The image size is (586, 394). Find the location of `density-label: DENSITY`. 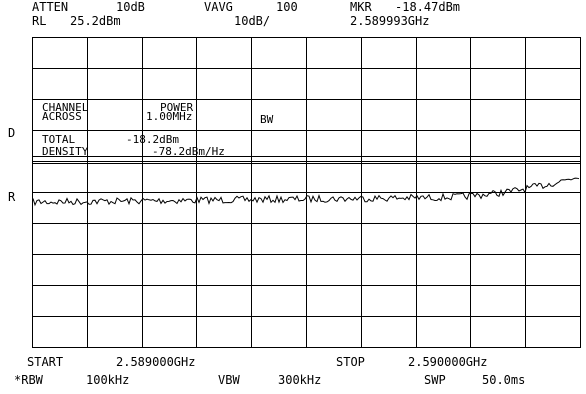

density-label: DENSITY is located at coordinates (65, 151).